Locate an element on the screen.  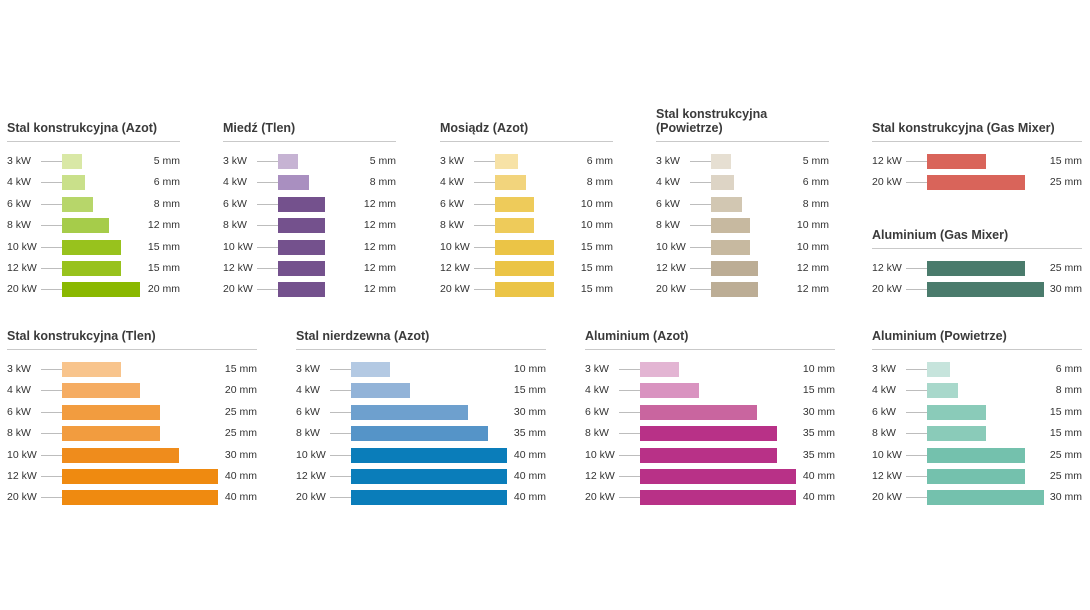
thickness-label: 20 mm is located at coordinates (240, 390).